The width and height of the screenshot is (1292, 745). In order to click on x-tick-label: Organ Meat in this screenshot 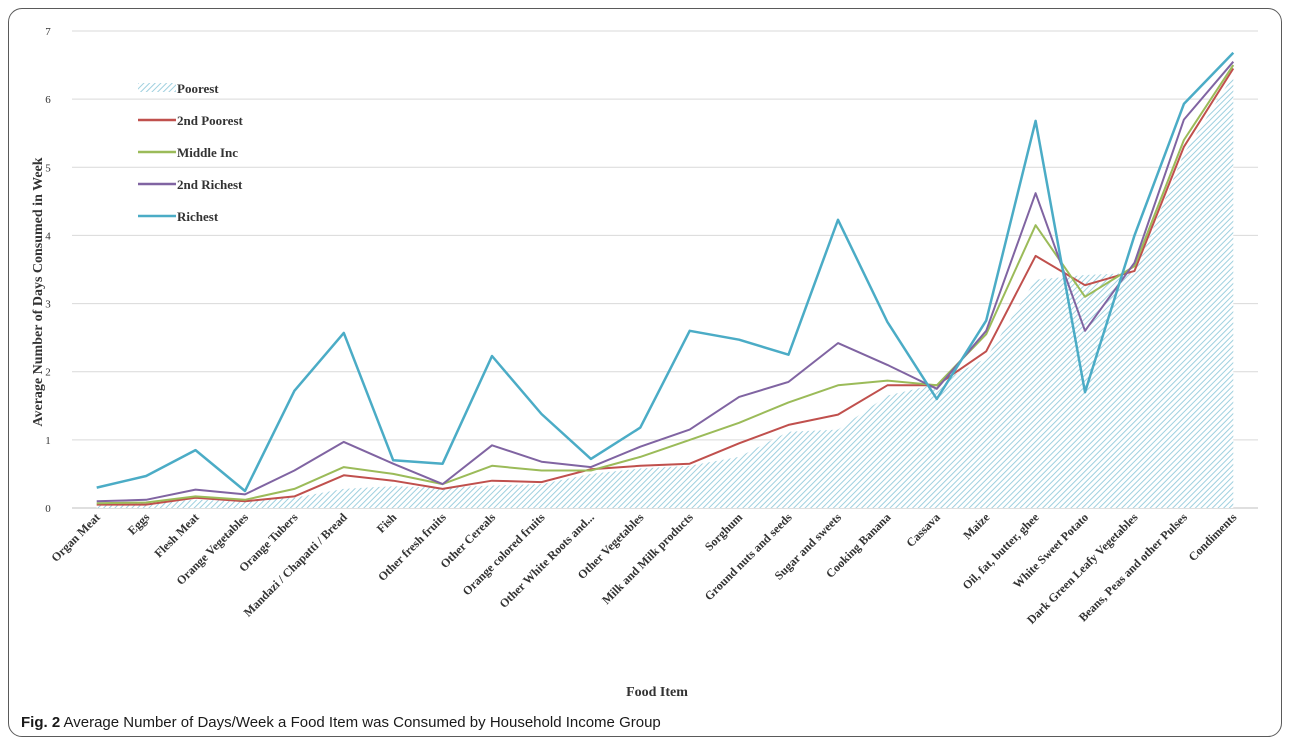, I will do `click(75, 537)`.